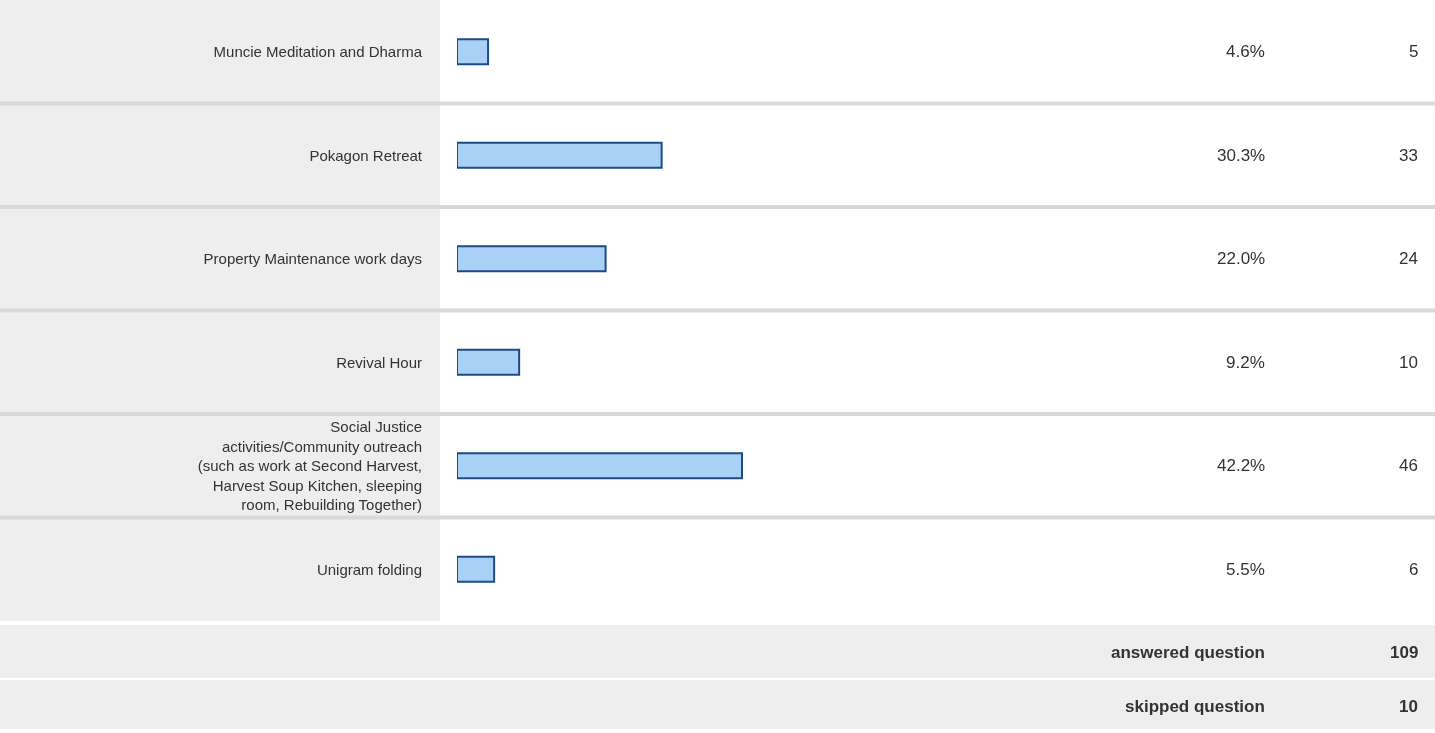 The height and width of the screenshot is (733, 1435). What do you see at coordinates (1245, 569) in the screenshot?
I see `data-label: 5.5%` at bounding box center [1245, 569].